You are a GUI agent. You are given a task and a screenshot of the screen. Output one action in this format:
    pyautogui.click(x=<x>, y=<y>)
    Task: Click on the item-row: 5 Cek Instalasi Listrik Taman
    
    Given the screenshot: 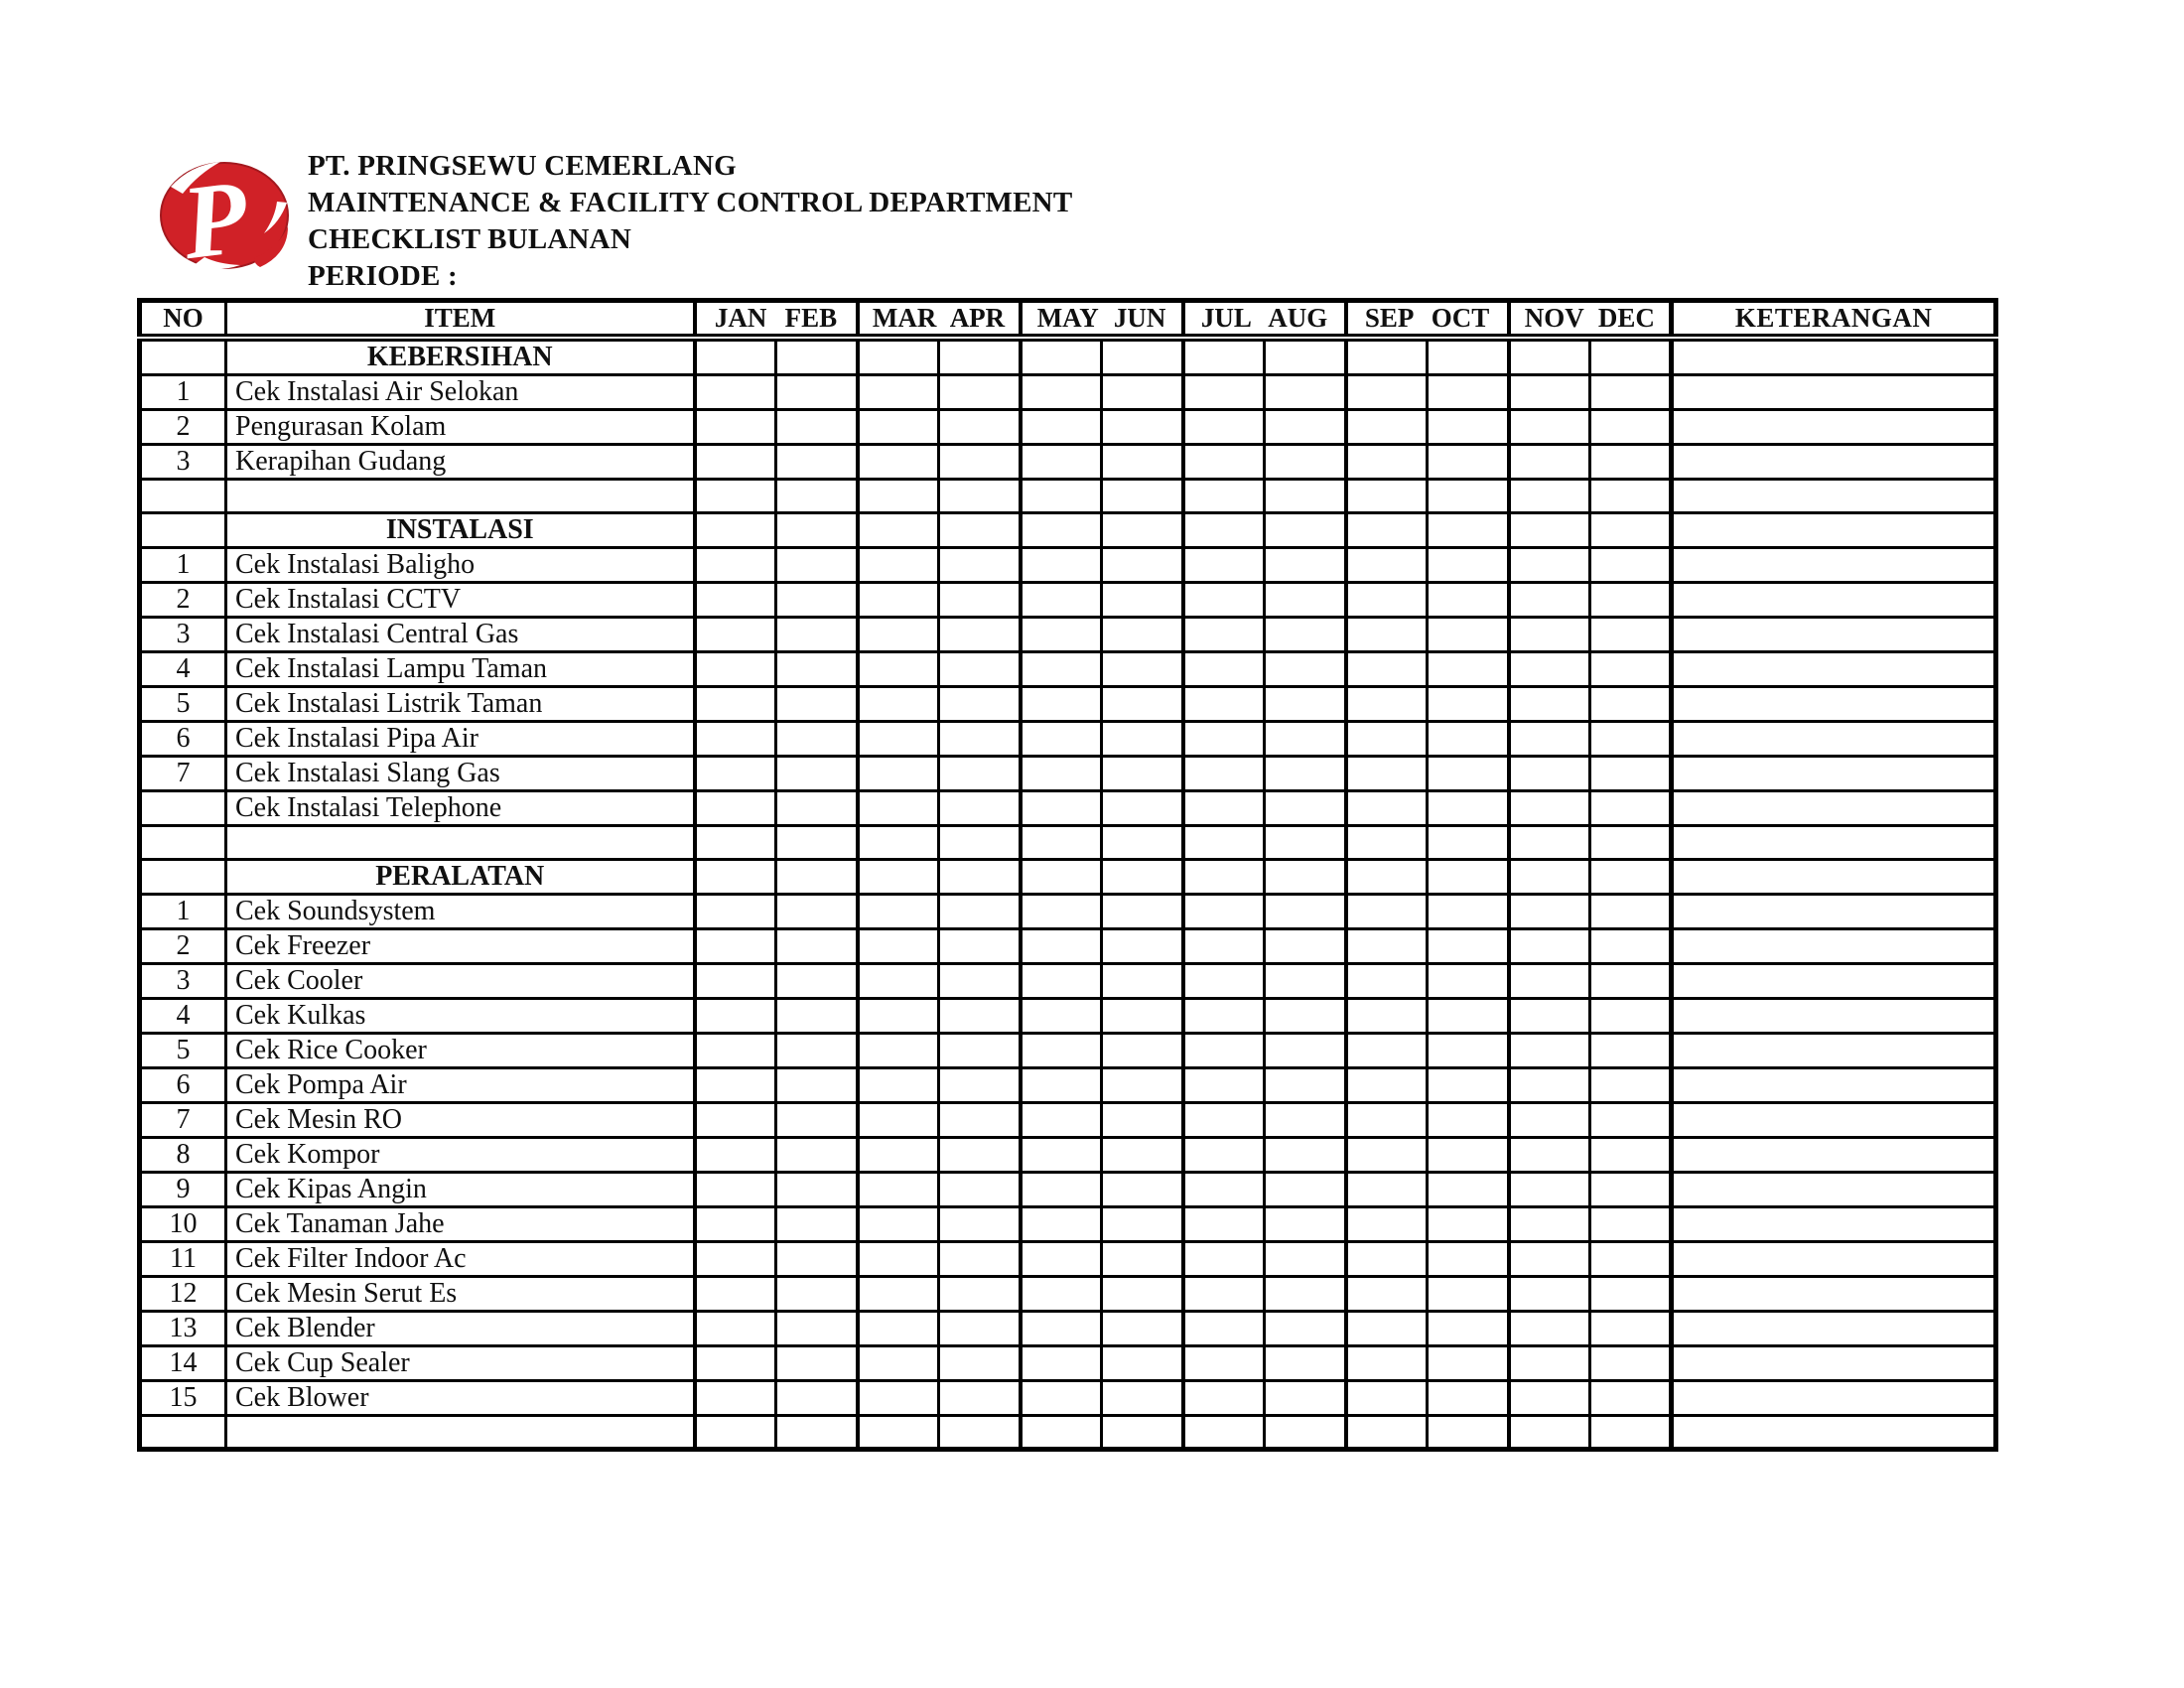 What is the action you would take?
    pyautogui.click(x=1068, y=704)
    